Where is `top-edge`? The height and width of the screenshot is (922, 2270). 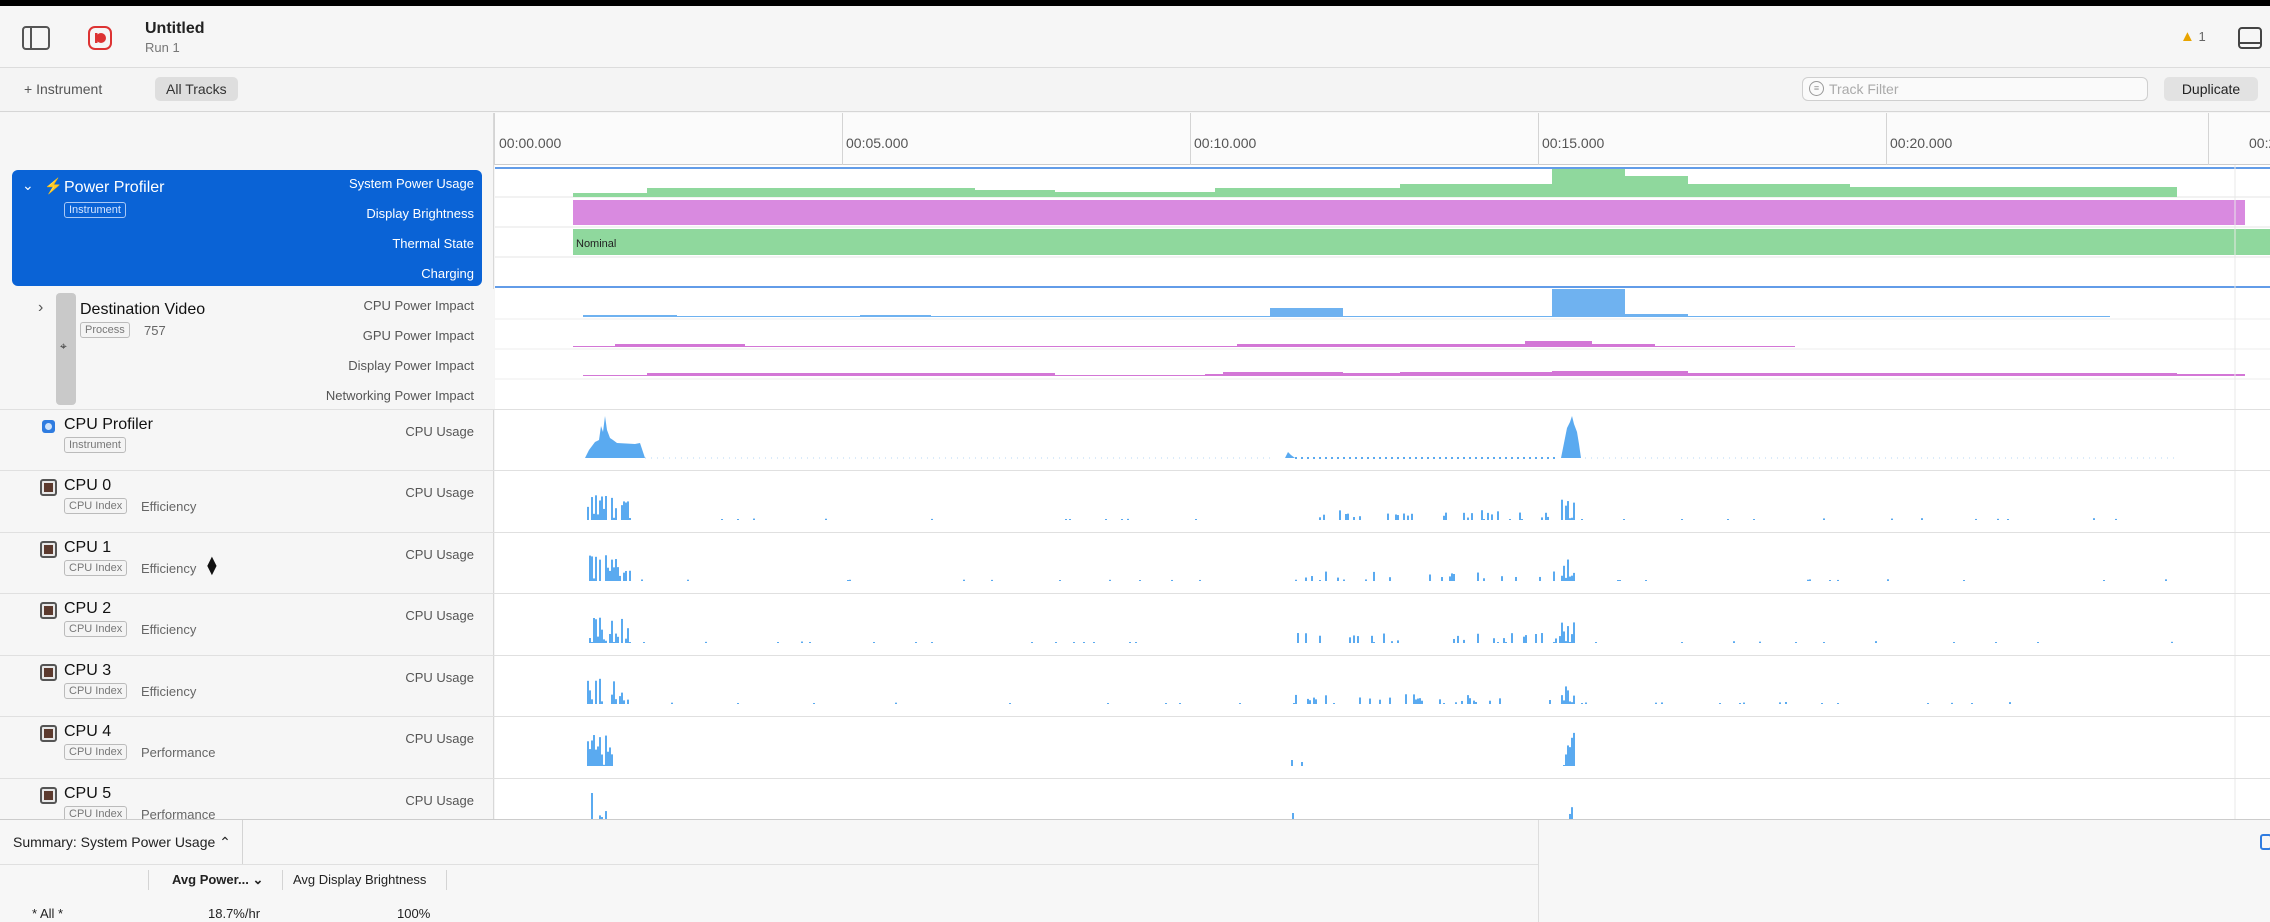
top-edge is located at coordinates (1135, 3).